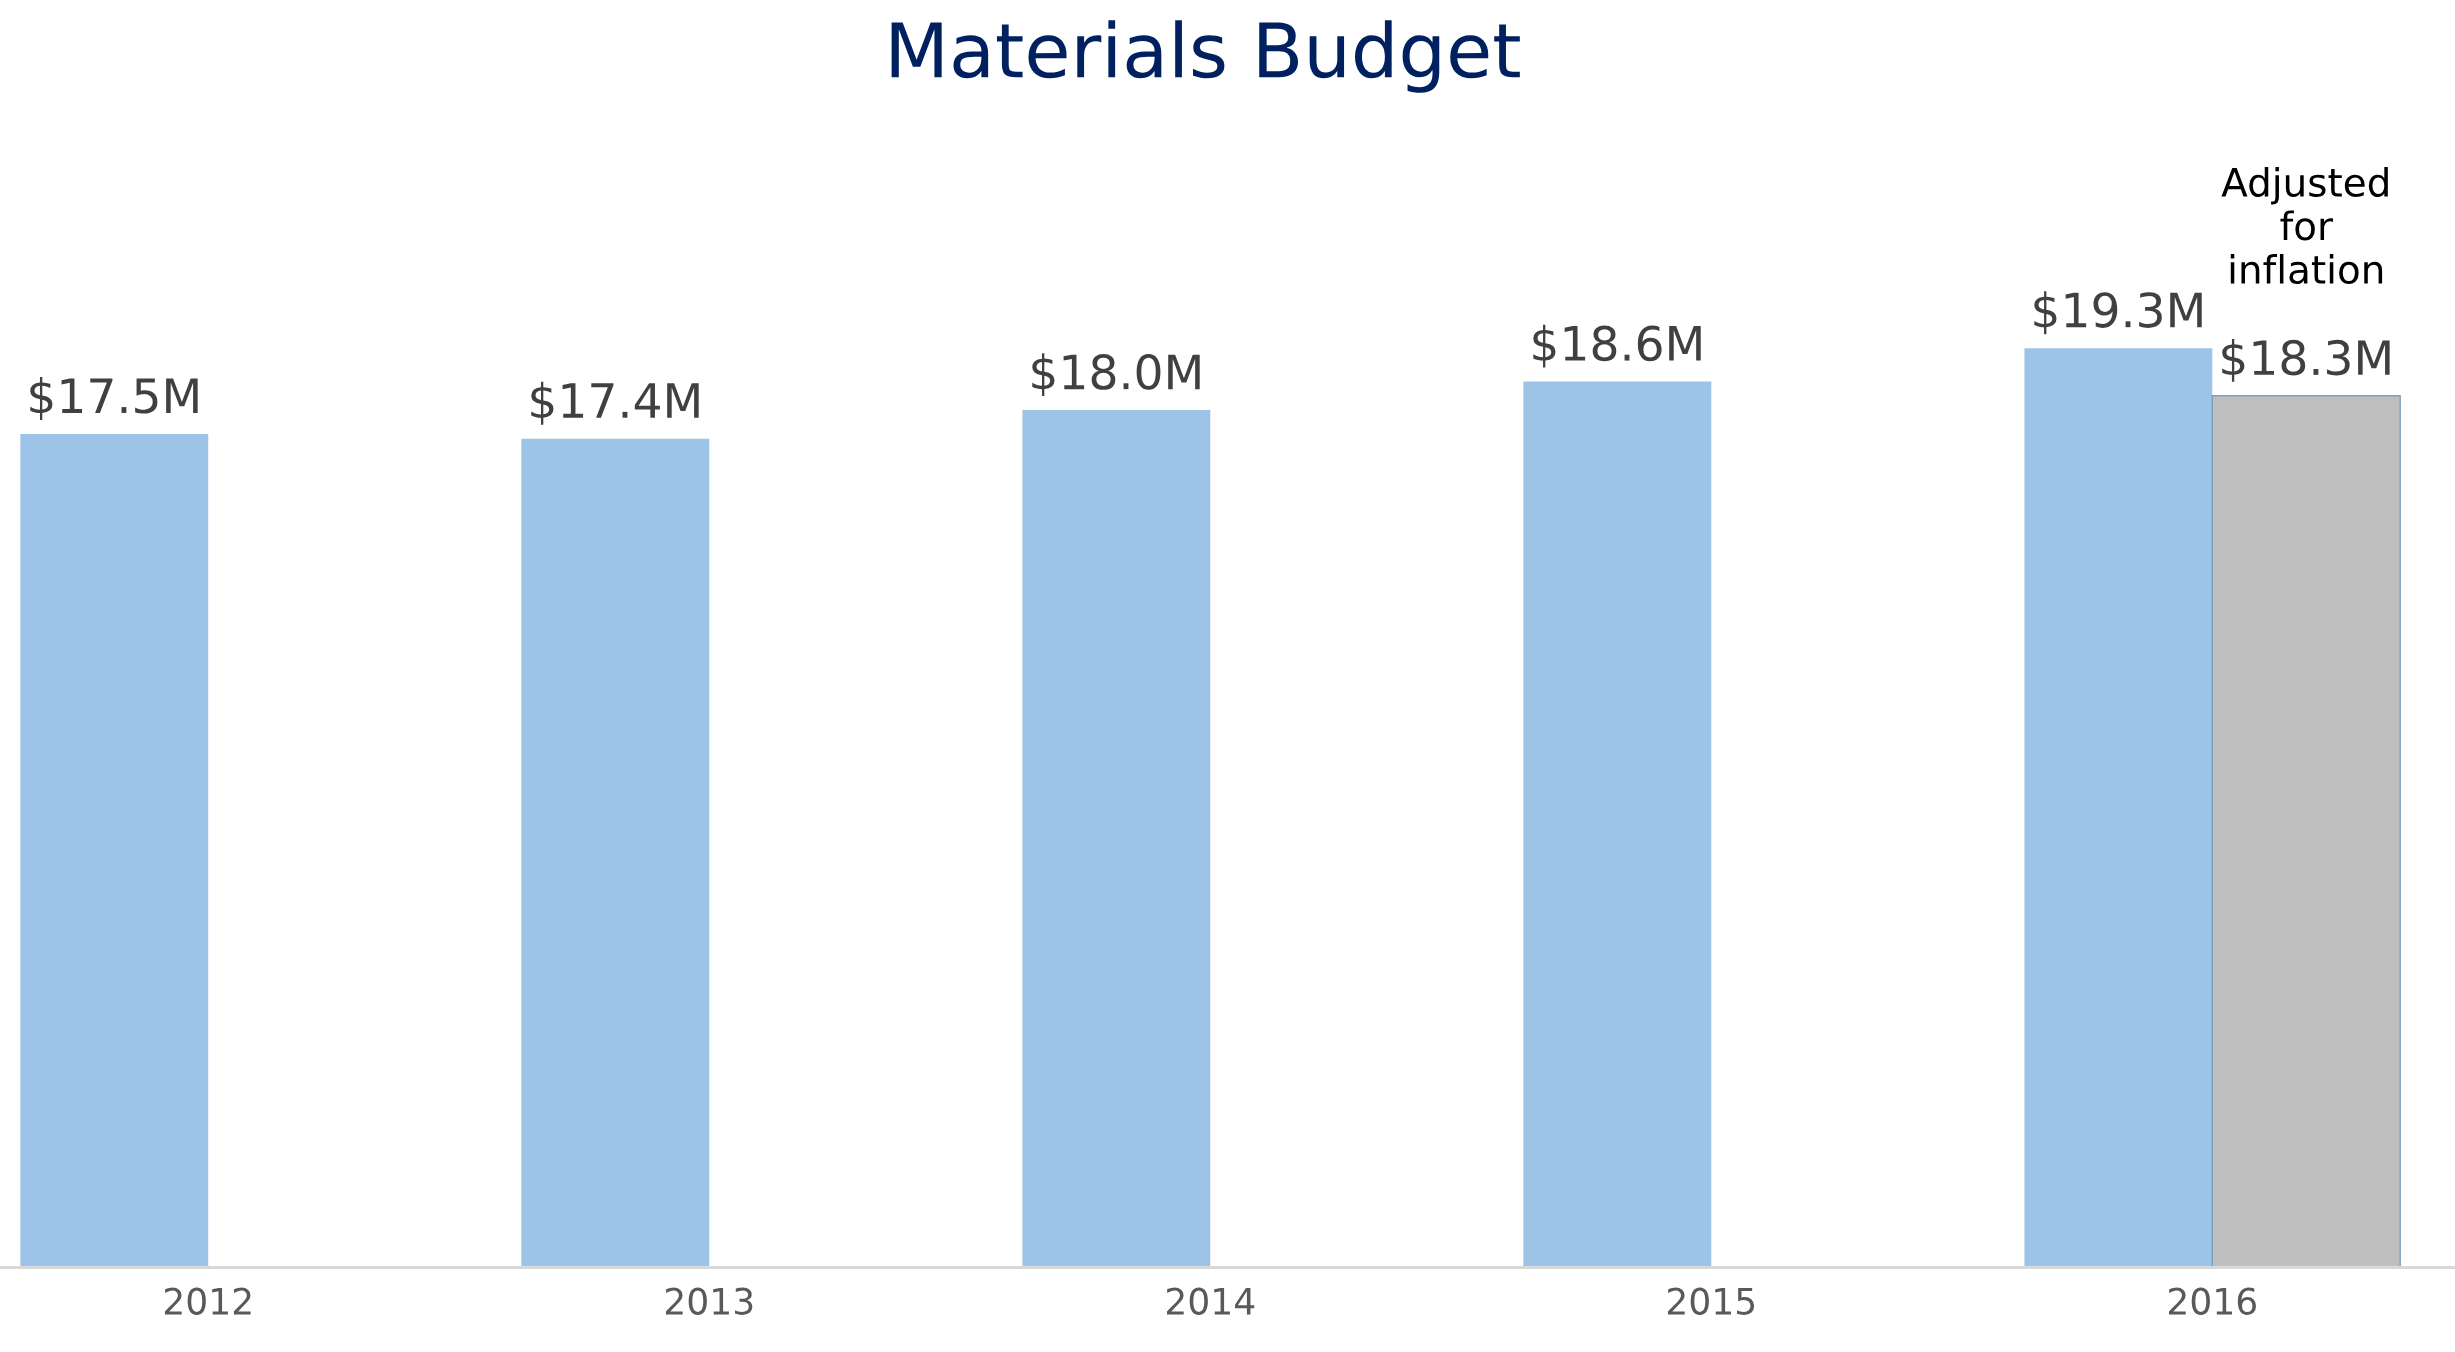  I want to click on x-tick-label: 2016, so click(2212, 1301).